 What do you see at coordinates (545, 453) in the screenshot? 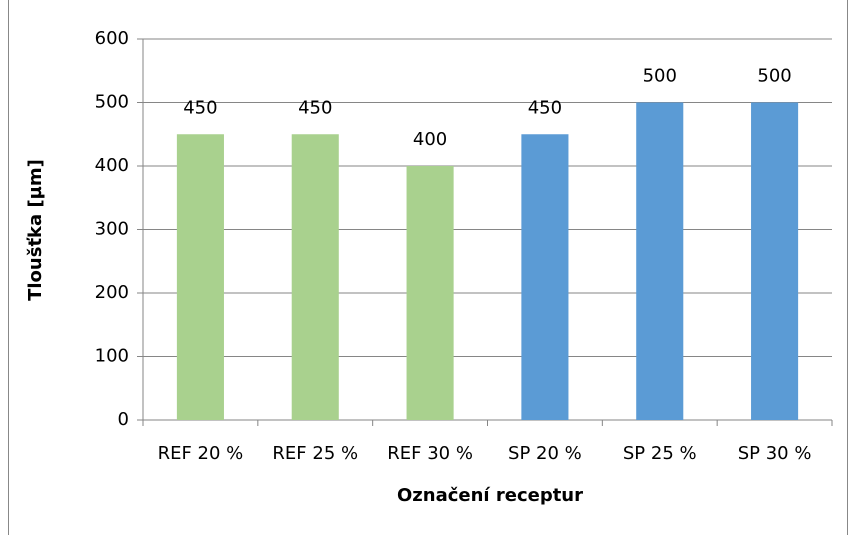
I see `x-tick-label: SP 20 %` at bounding box center [545, 453].